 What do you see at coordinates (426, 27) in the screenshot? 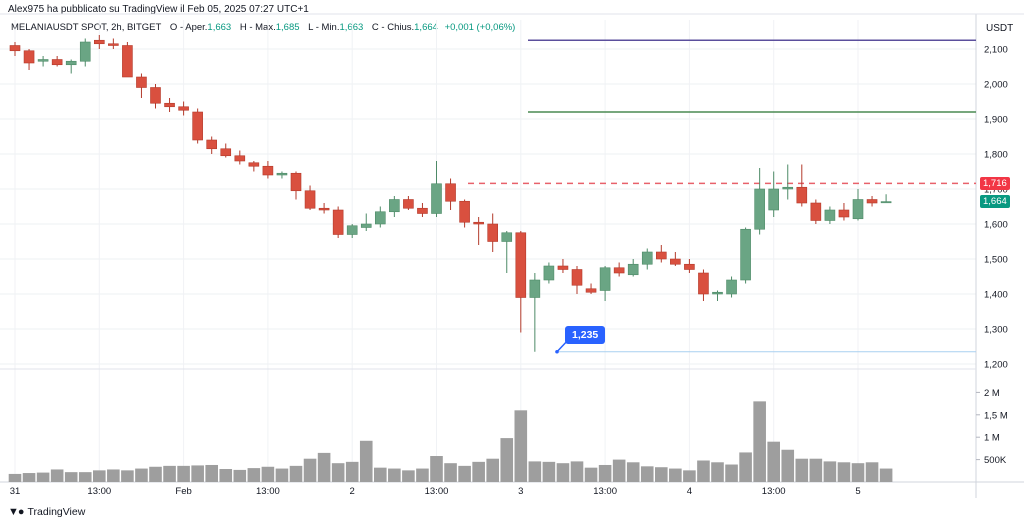
I see `close-value: 1,664` at bounding box center [426, 27].